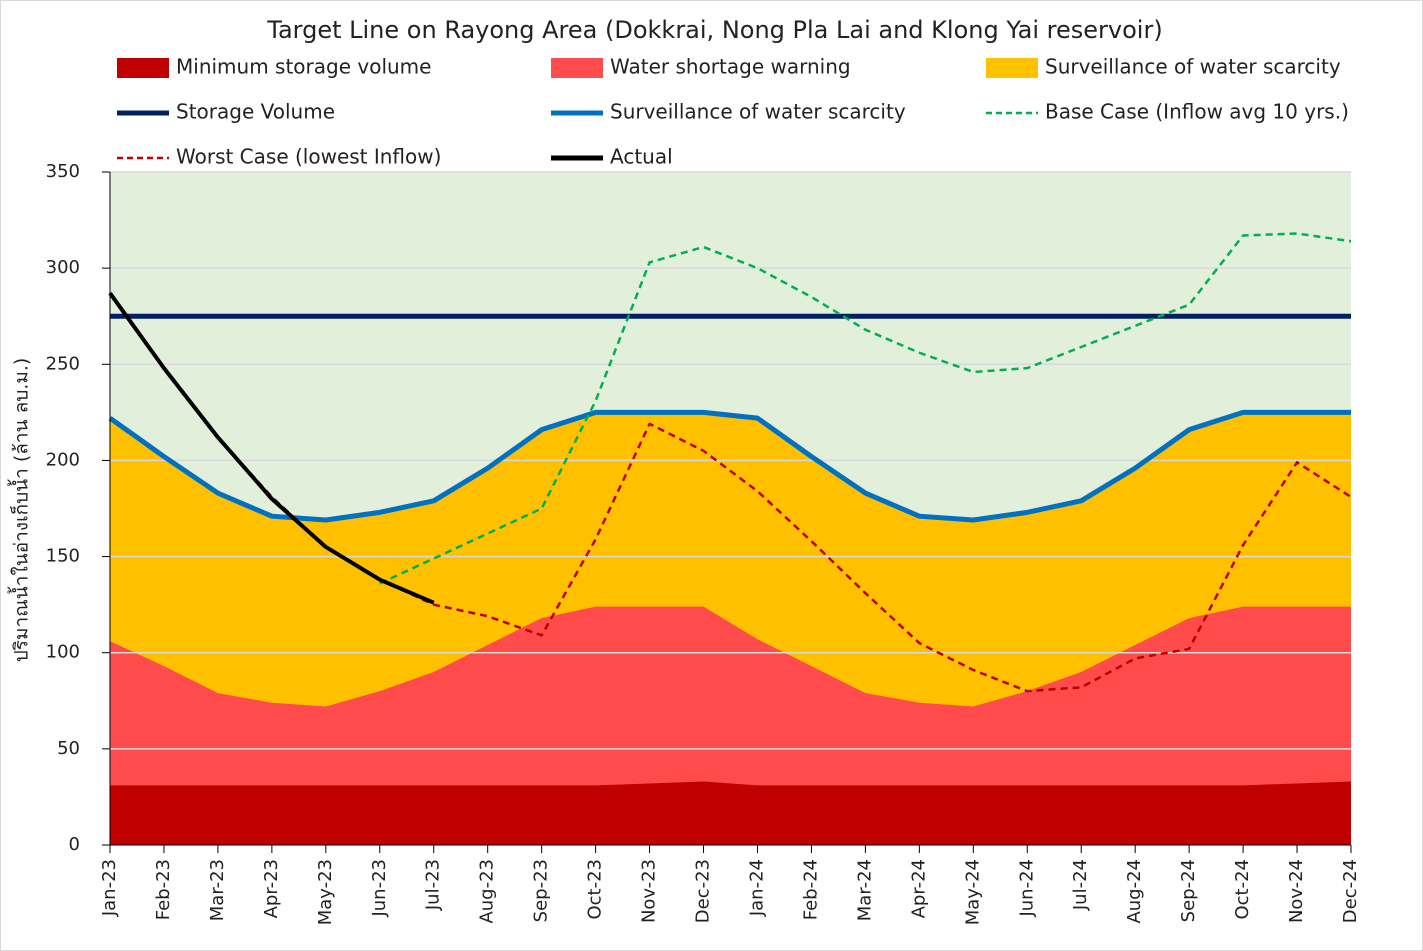 This screenshot has height=951, width=1423. Describe the element at coordinates (433, 885) in the screenshot. I see `x-tick-label: Jul-23` at that location.